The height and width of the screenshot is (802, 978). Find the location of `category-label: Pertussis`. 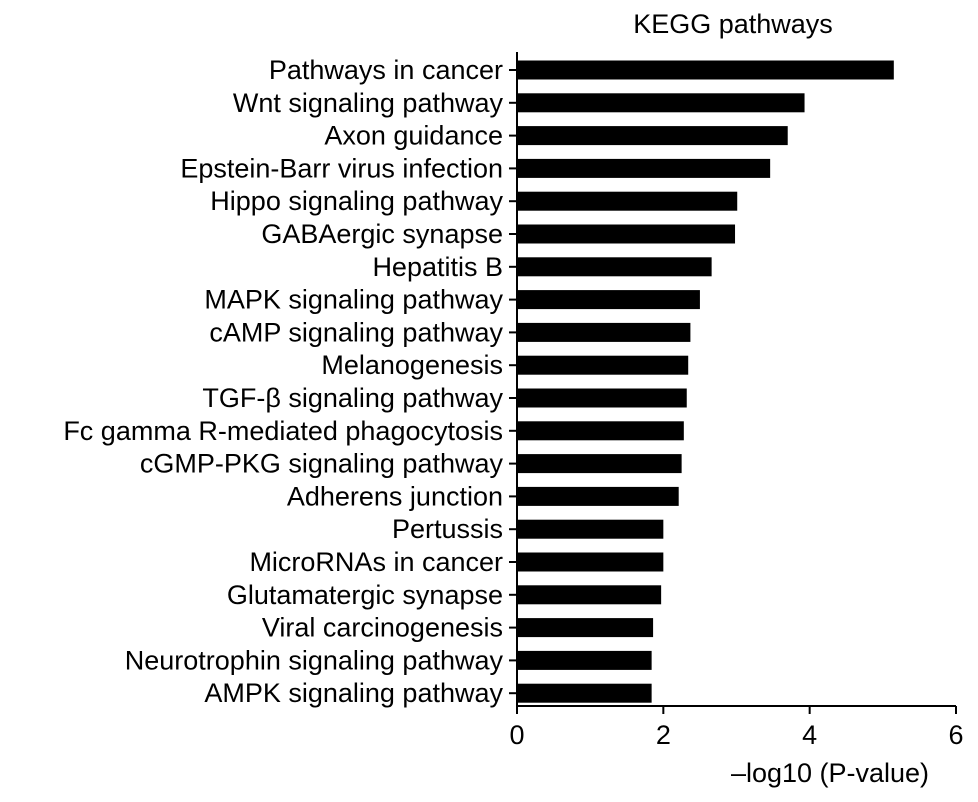

category-label: Pertussis is located at coordinates (447, 529).